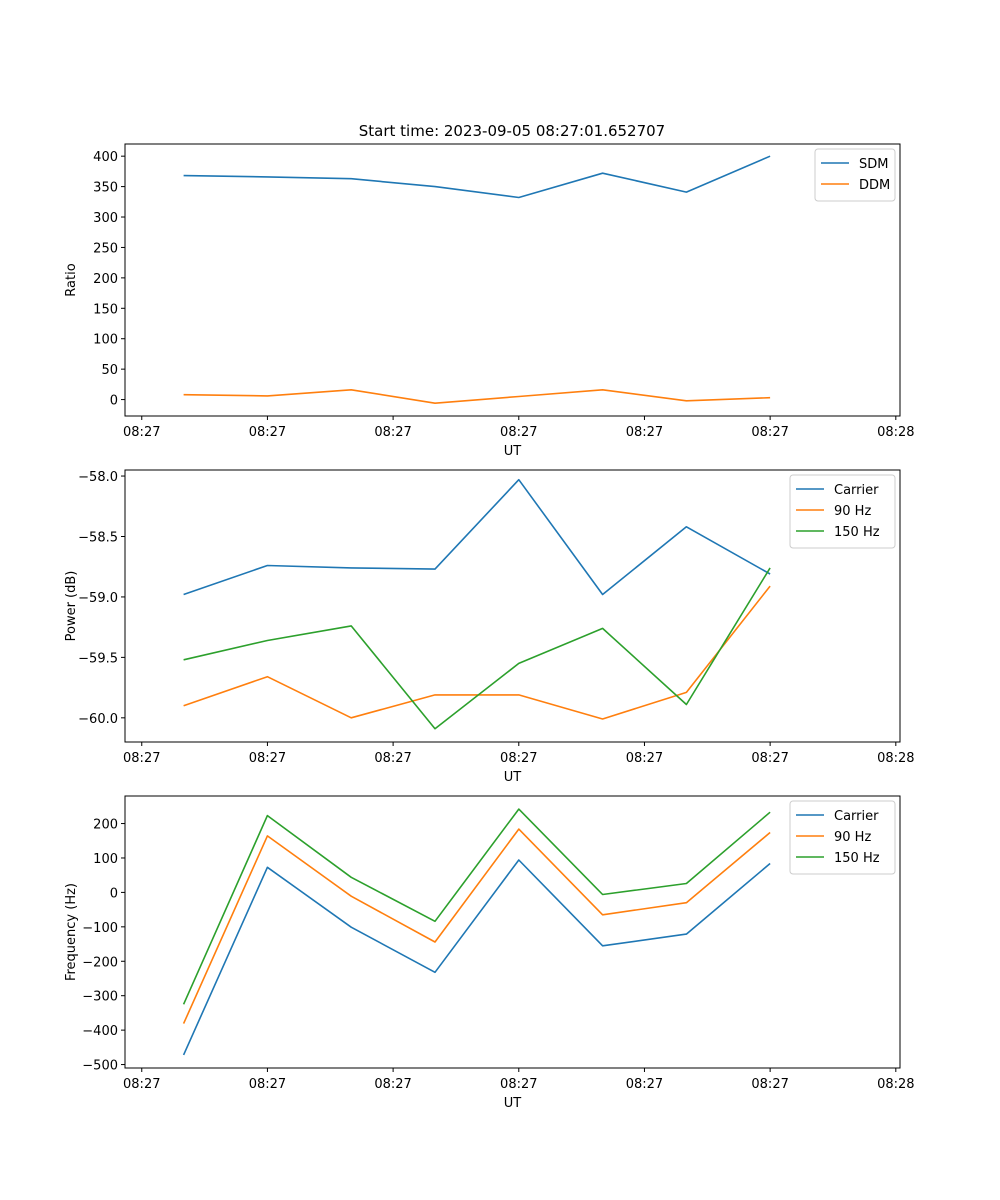 Image resolution: width=1000 pixels, height=1200 pixels. Describe the element at coordinates (874, 185) in the screenshot. I see `legend-label-ddm: DDM` at that location.